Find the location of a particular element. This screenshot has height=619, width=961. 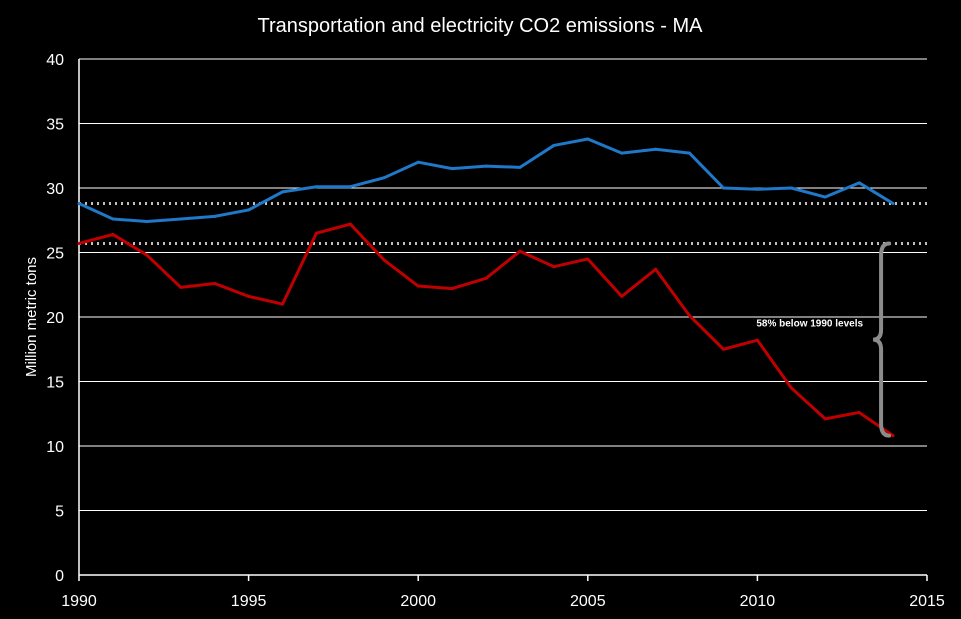

x-tick-label: 2010 is located at coordinates (758, 601).